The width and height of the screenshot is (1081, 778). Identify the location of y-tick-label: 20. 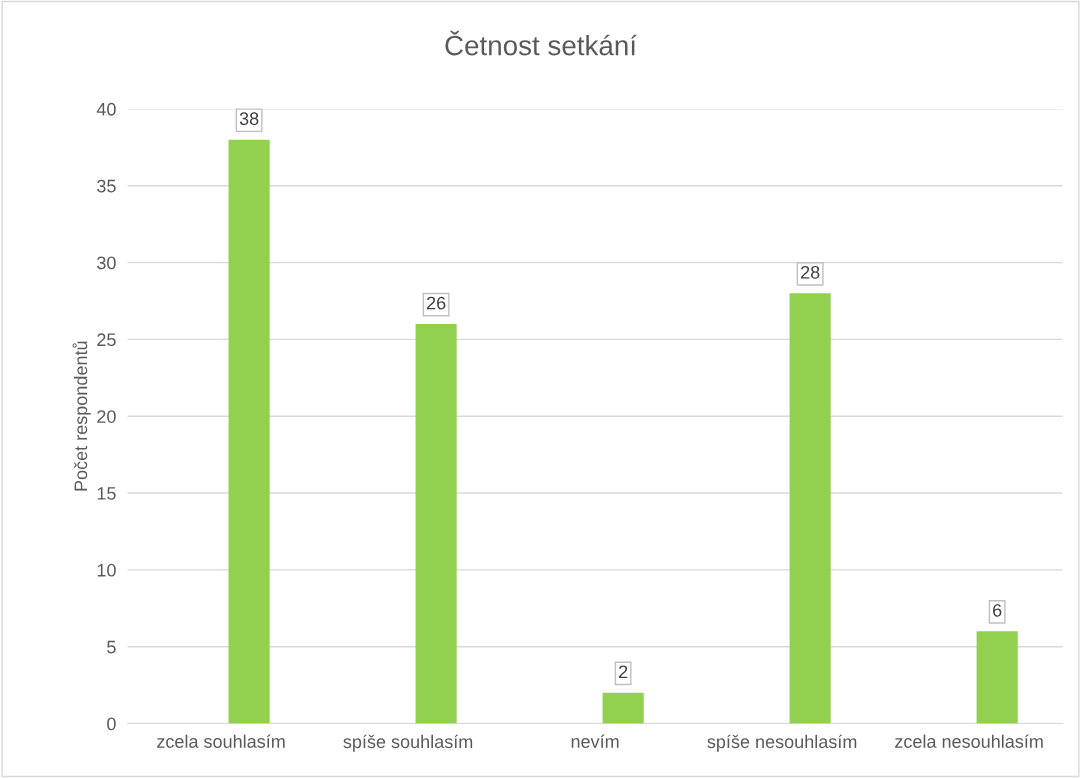
(106, 416).